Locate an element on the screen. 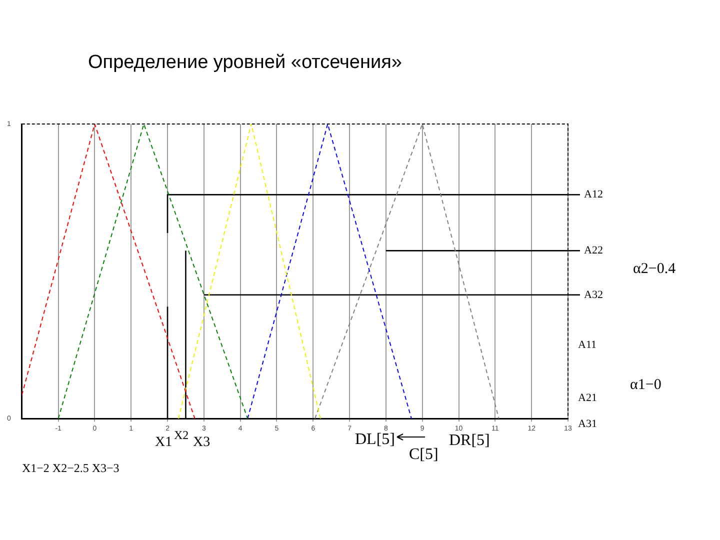 This screenshot has height=540, width=720. text: X3 is located at coordinates (201, 442).